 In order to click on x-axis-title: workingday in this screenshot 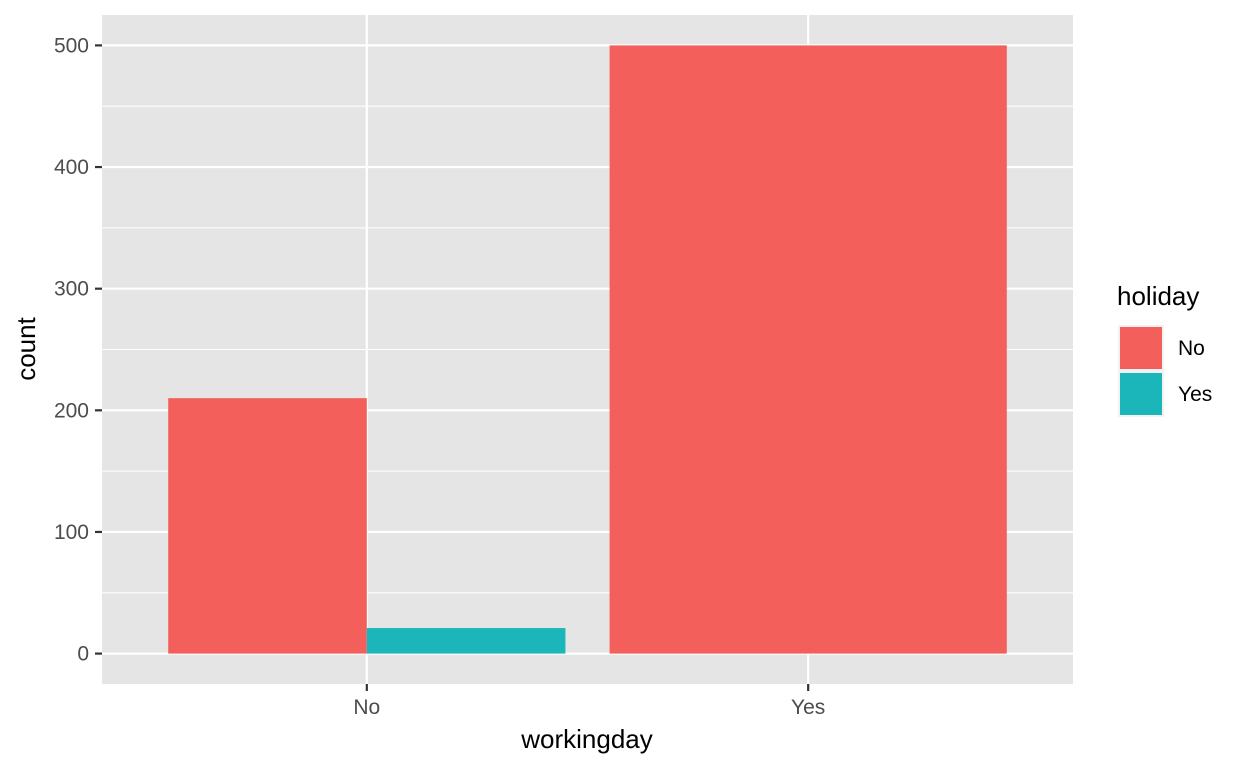, I will do `click(586, 739)`.